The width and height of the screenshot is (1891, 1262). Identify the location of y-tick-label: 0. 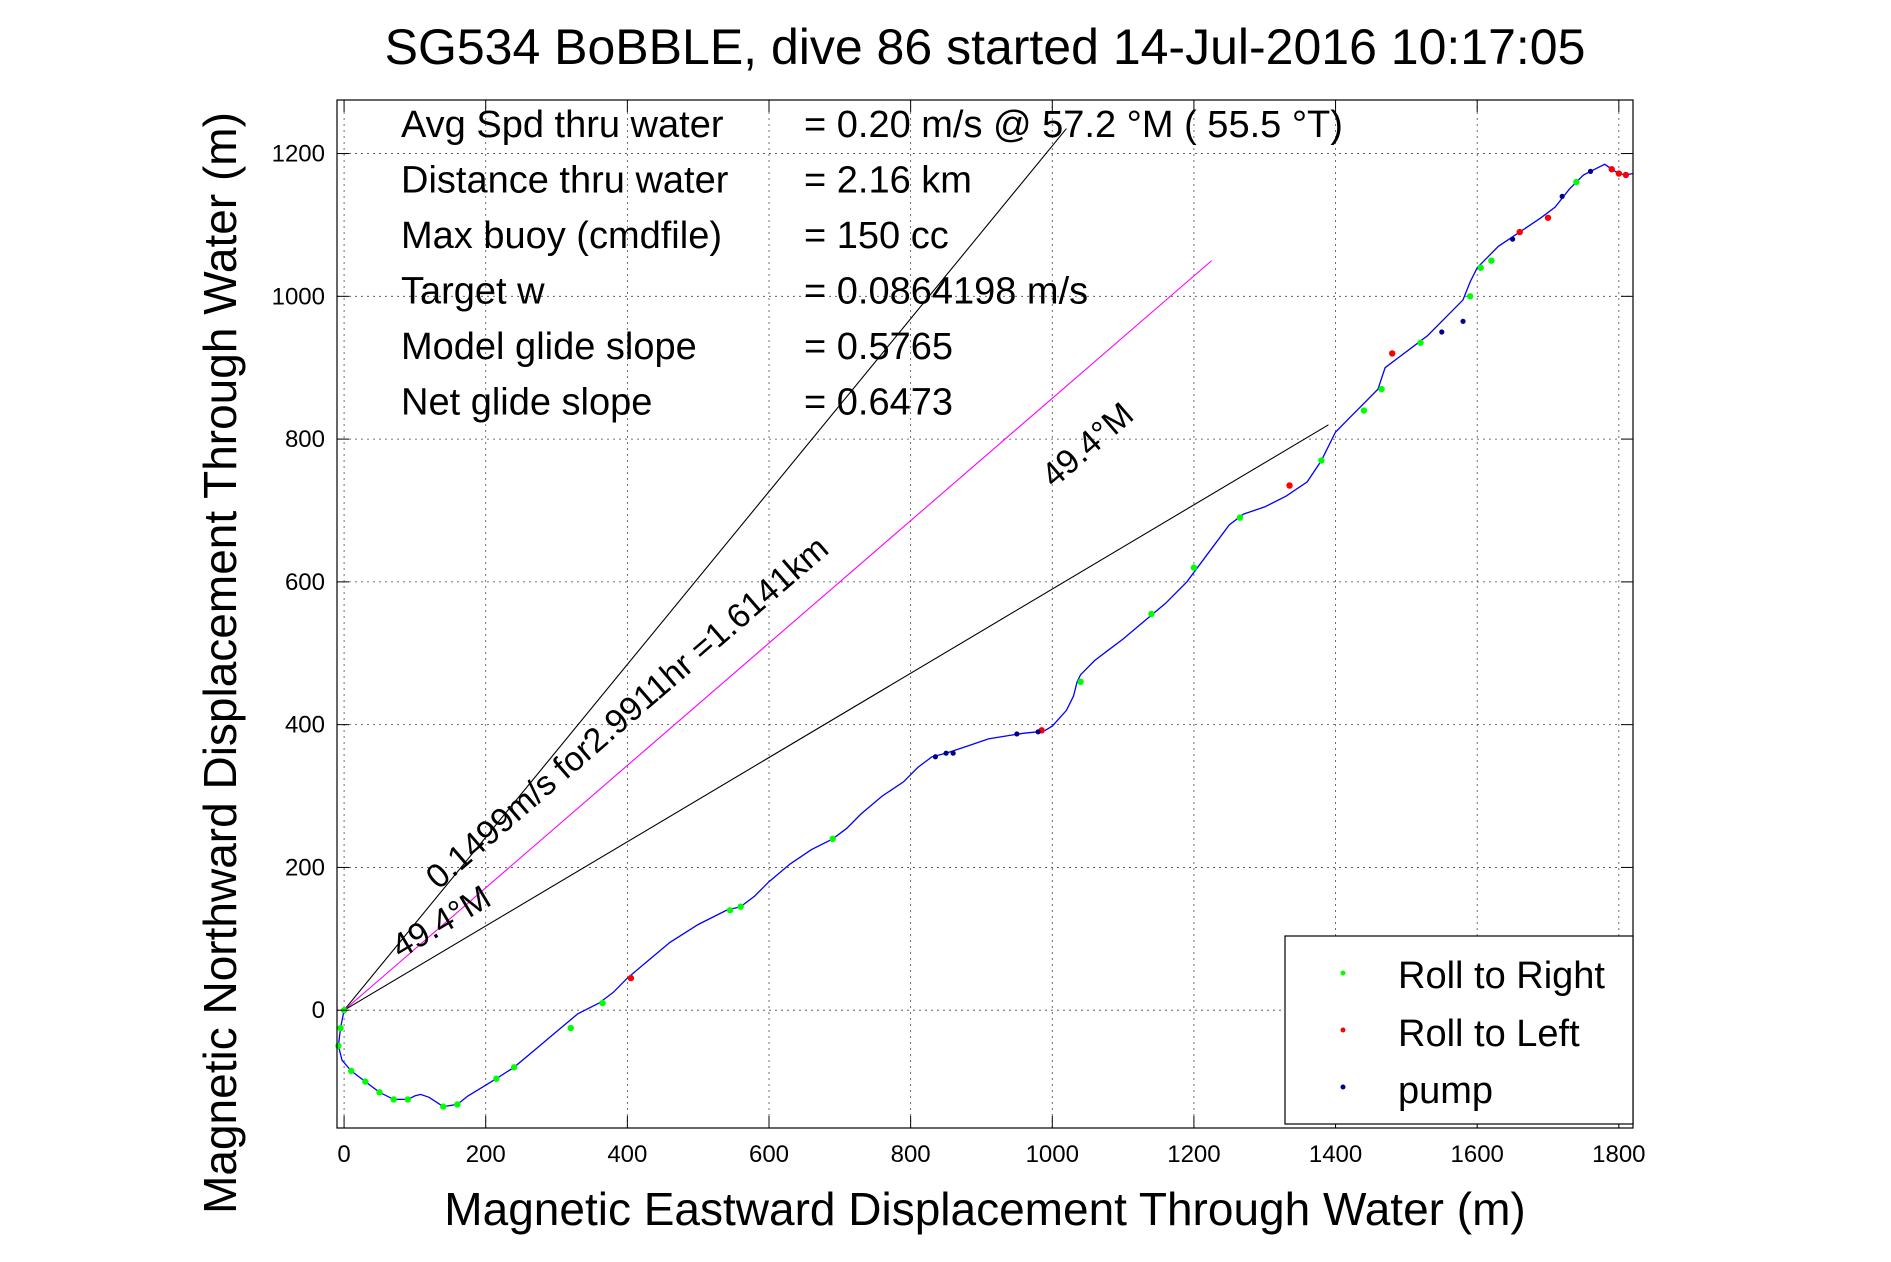
(318, 1010).